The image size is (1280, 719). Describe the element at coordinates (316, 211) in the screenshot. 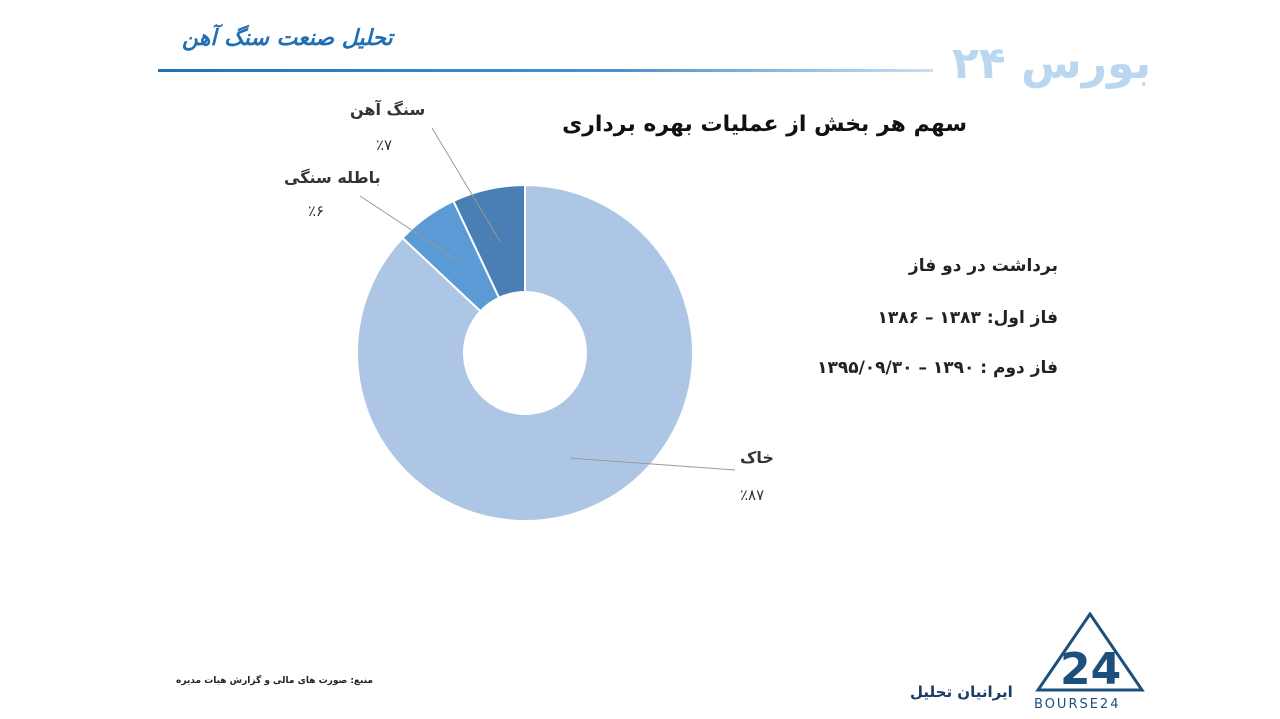

I see `slice-pct-bateleh: ٪۶` at that location.